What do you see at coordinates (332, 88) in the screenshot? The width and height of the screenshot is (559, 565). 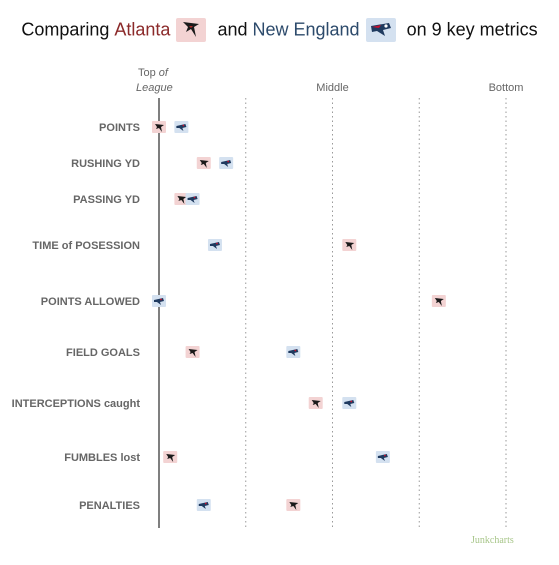 I see `axis-label-middle: Middle` at bounding box center [332, 88].